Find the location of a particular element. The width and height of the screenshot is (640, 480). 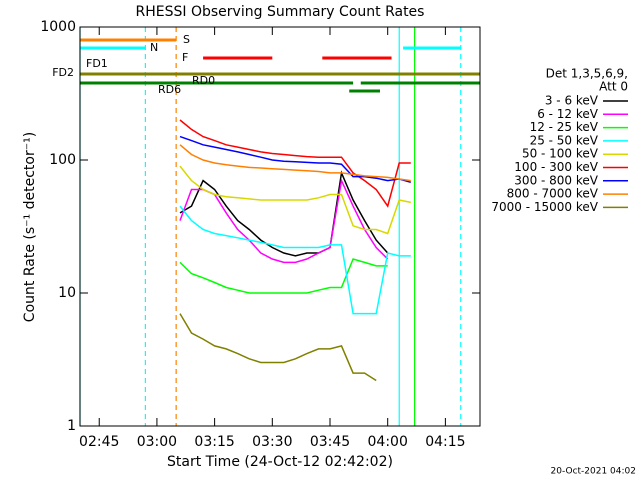

x-tick-label: 03:45 is located at coordinates (330, 442).